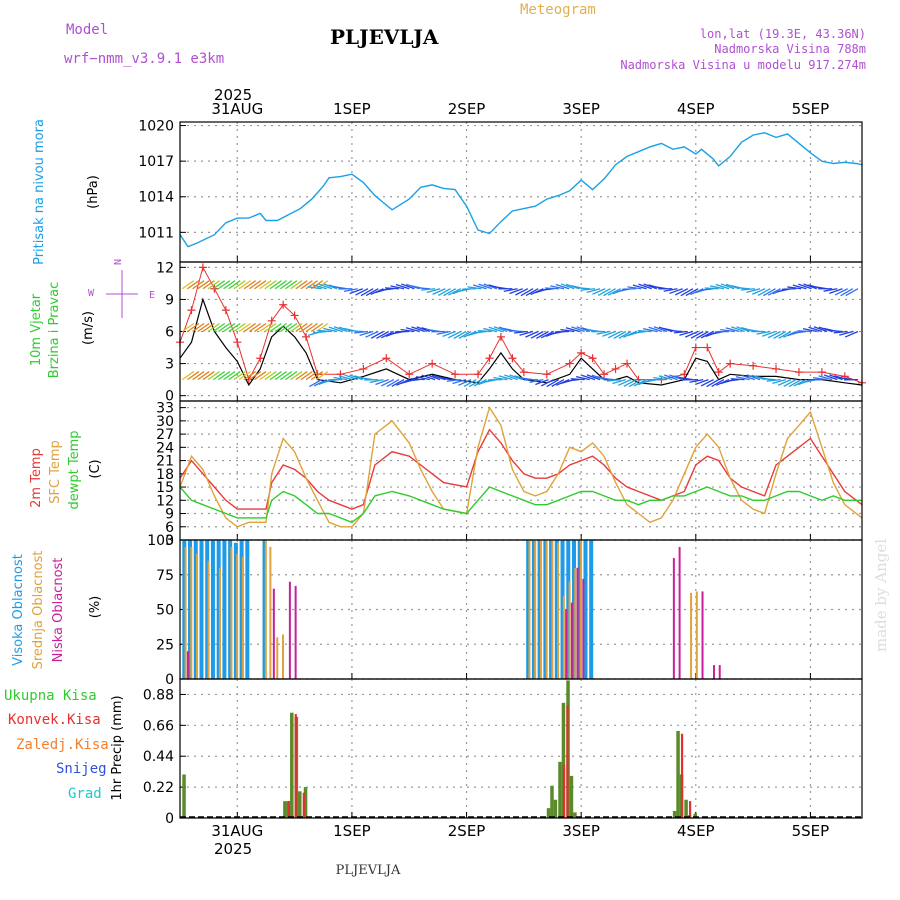 This screenshot has height=900, width=900. I want to click on precip-legend-frz: Zaledj.Kisa, so click(62, 745).